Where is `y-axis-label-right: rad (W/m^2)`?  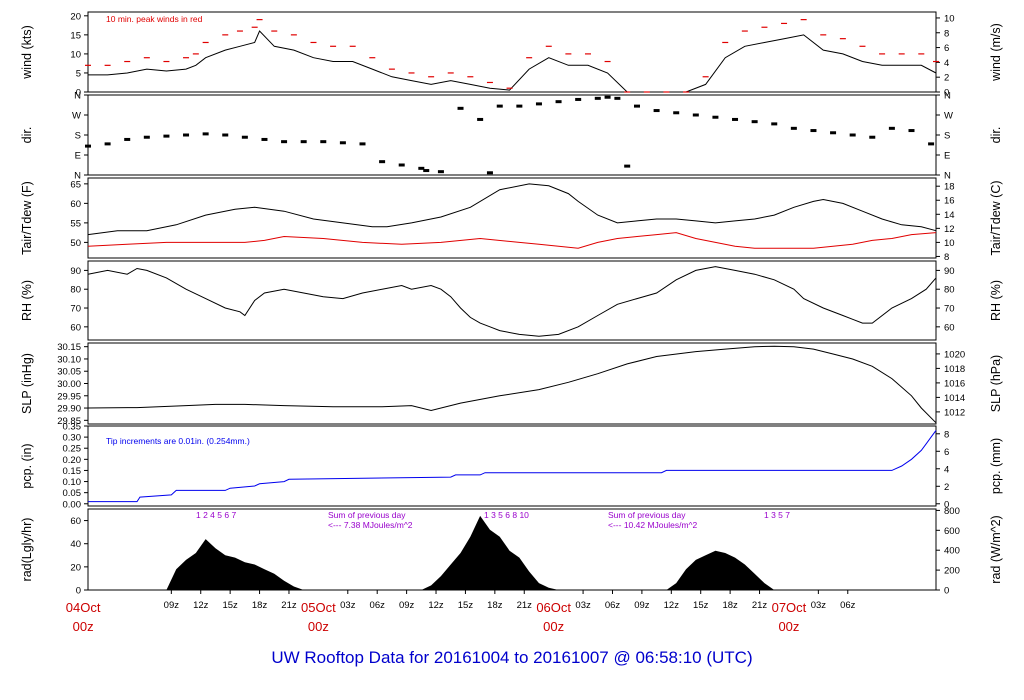
y-axis-label-right: rad (W/m^2) is located at coordinates (996, 549).